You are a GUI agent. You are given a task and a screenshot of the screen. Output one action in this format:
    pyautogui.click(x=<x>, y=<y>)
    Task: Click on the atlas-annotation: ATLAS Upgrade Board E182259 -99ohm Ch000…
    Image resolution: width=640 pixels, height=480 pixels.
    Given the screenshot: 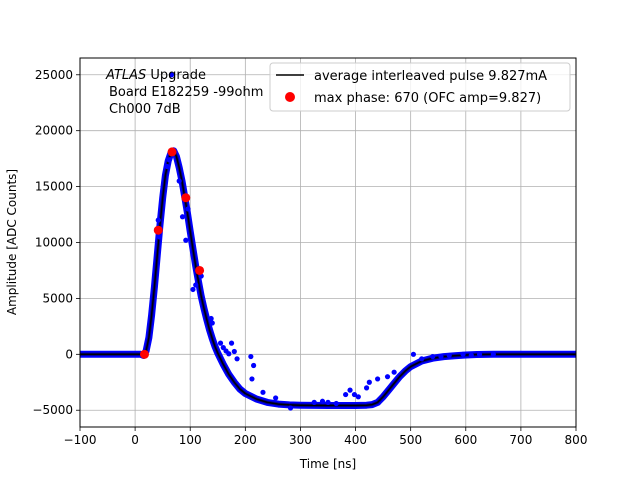 What is the action you would take?
    pyautogui.click(x=184, y=92)
    